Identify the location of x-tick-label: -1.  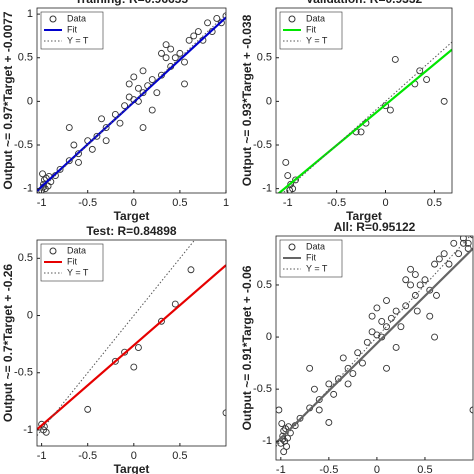
(42, 203).